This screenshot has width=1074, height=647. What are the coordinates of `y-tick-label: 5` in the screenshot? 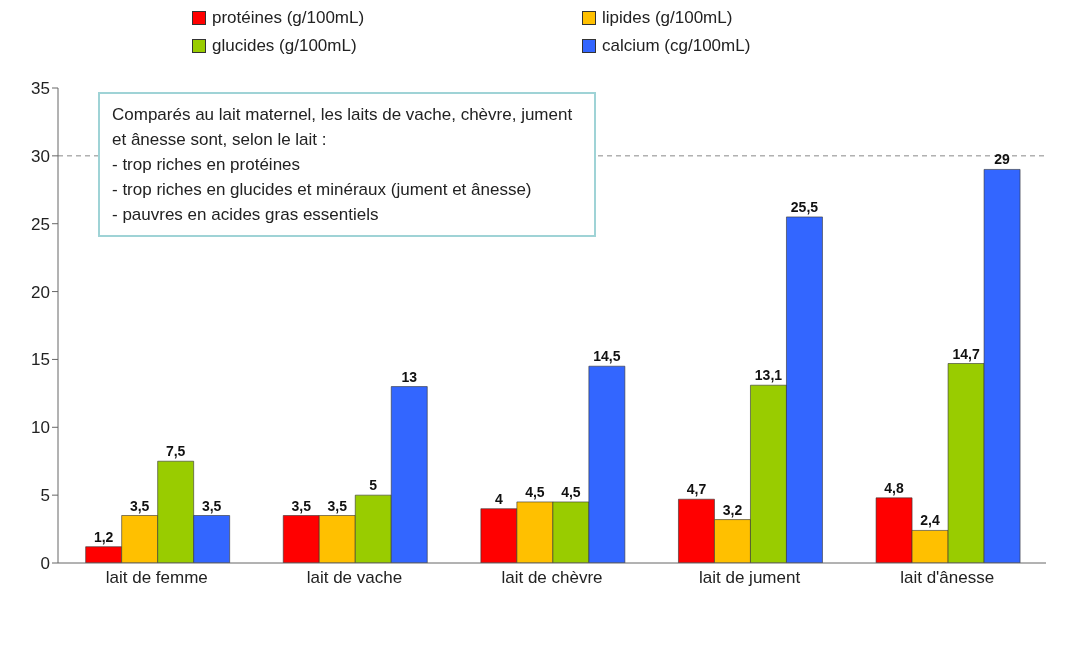 It's located at (45, 496).